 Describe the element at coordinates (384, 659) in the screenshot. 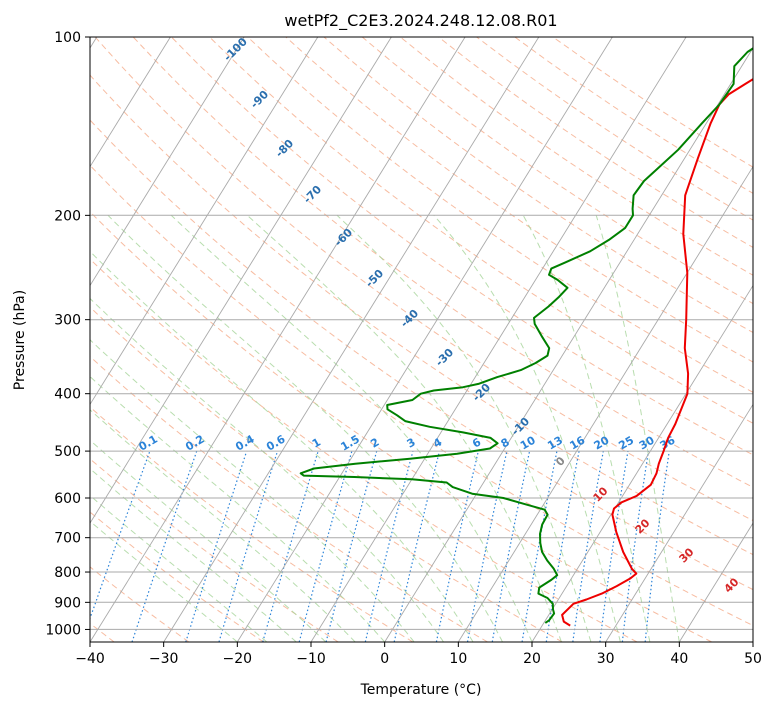

I see `x-tick-label: 0` at that location.